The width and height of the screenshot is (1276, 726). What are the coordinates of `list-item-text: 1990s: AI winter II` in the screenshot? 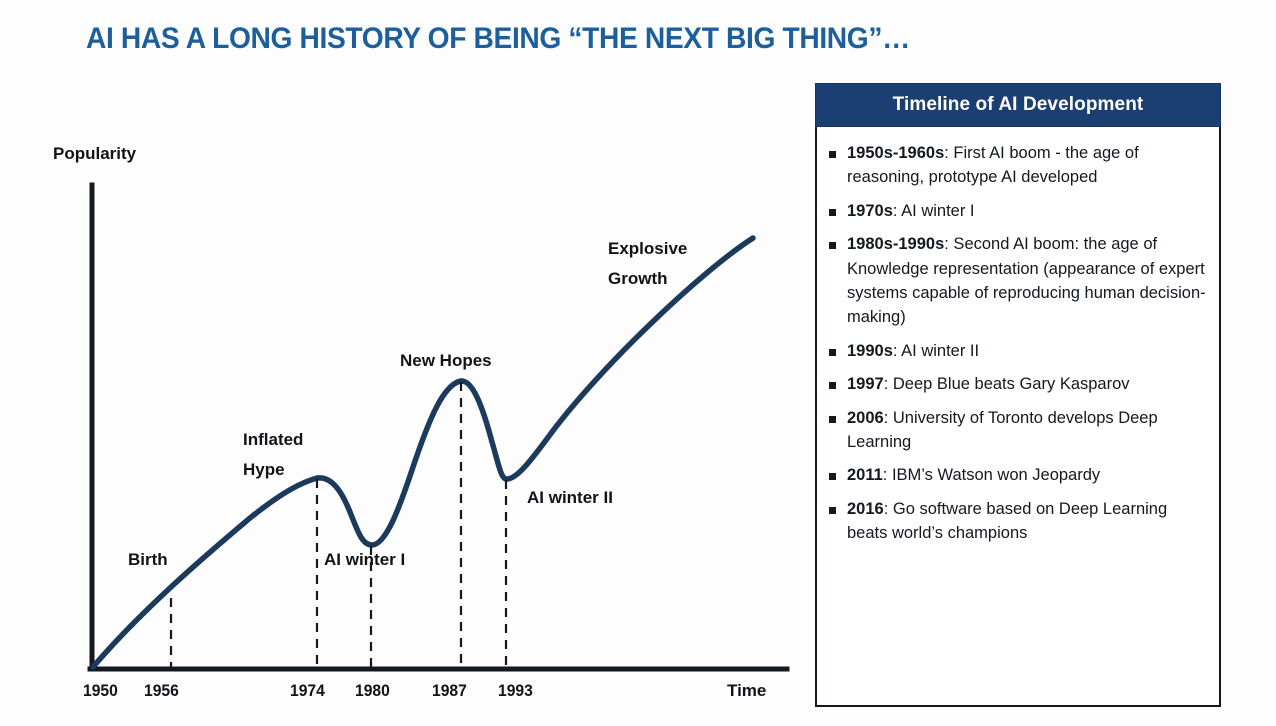 It's located at (1026, 351).